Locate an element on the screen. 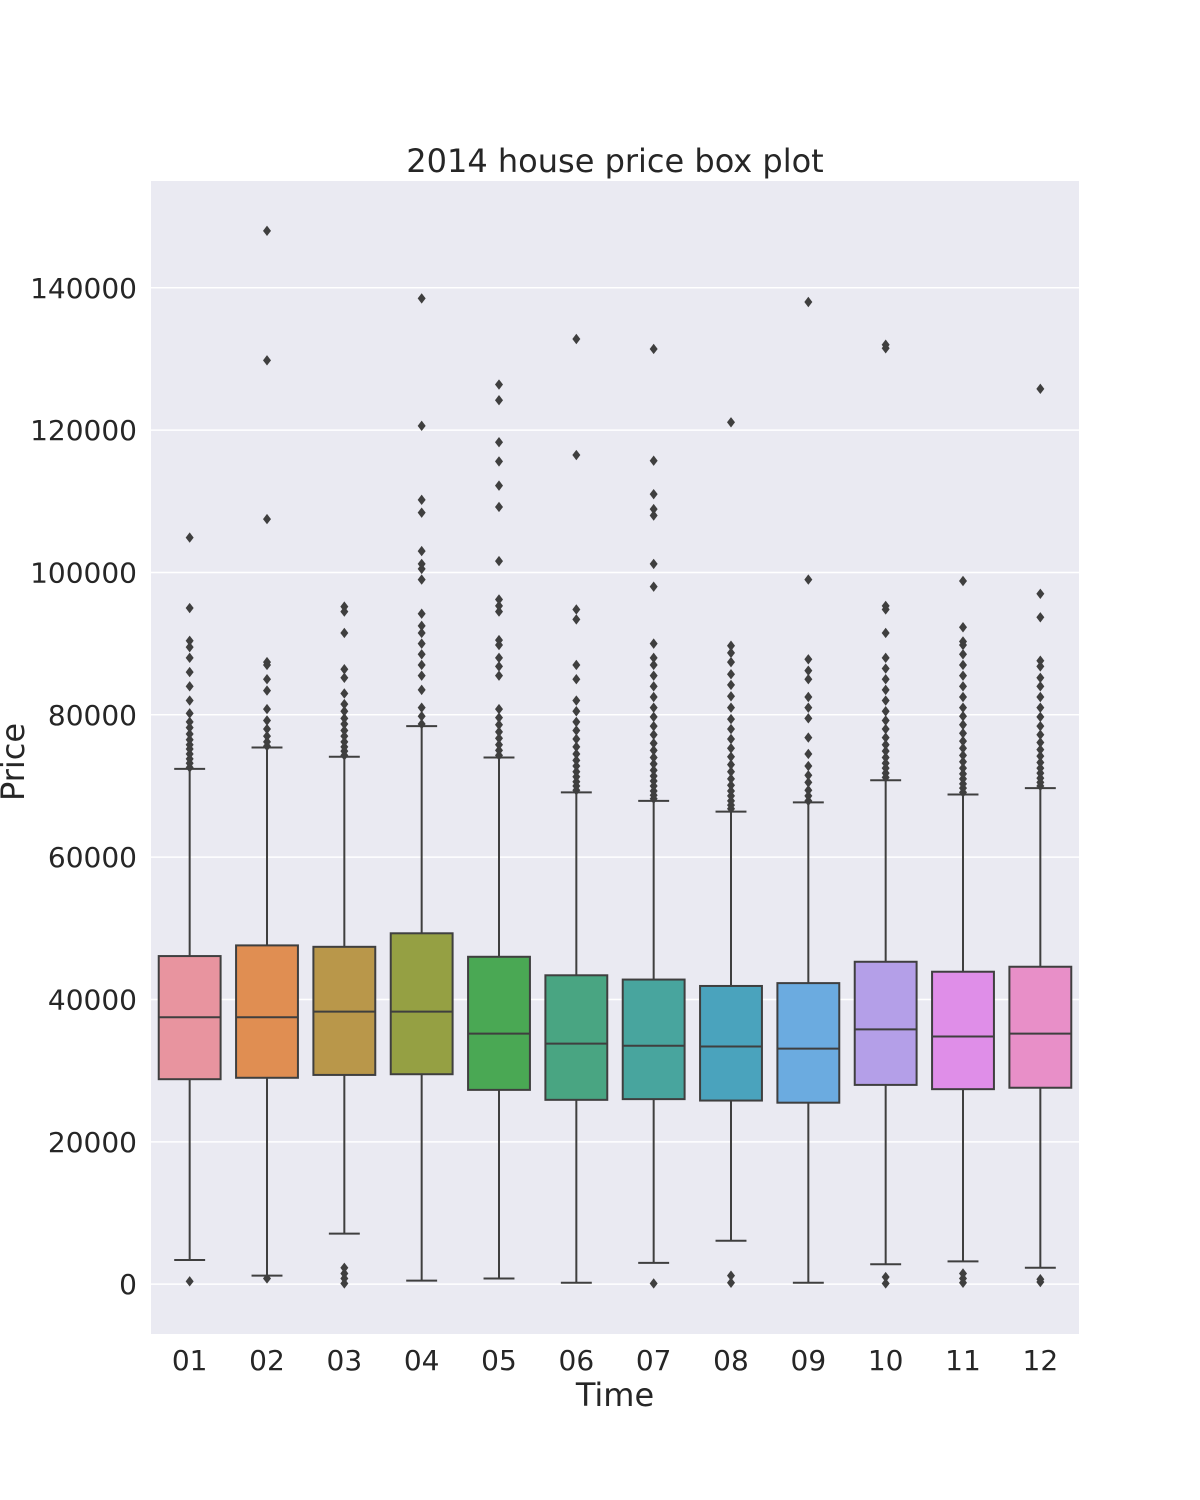 Image resolution: width=1200 pixels, height=1500 pixels. y-tick-label: 20000 is located at coordinates (92, 1142).